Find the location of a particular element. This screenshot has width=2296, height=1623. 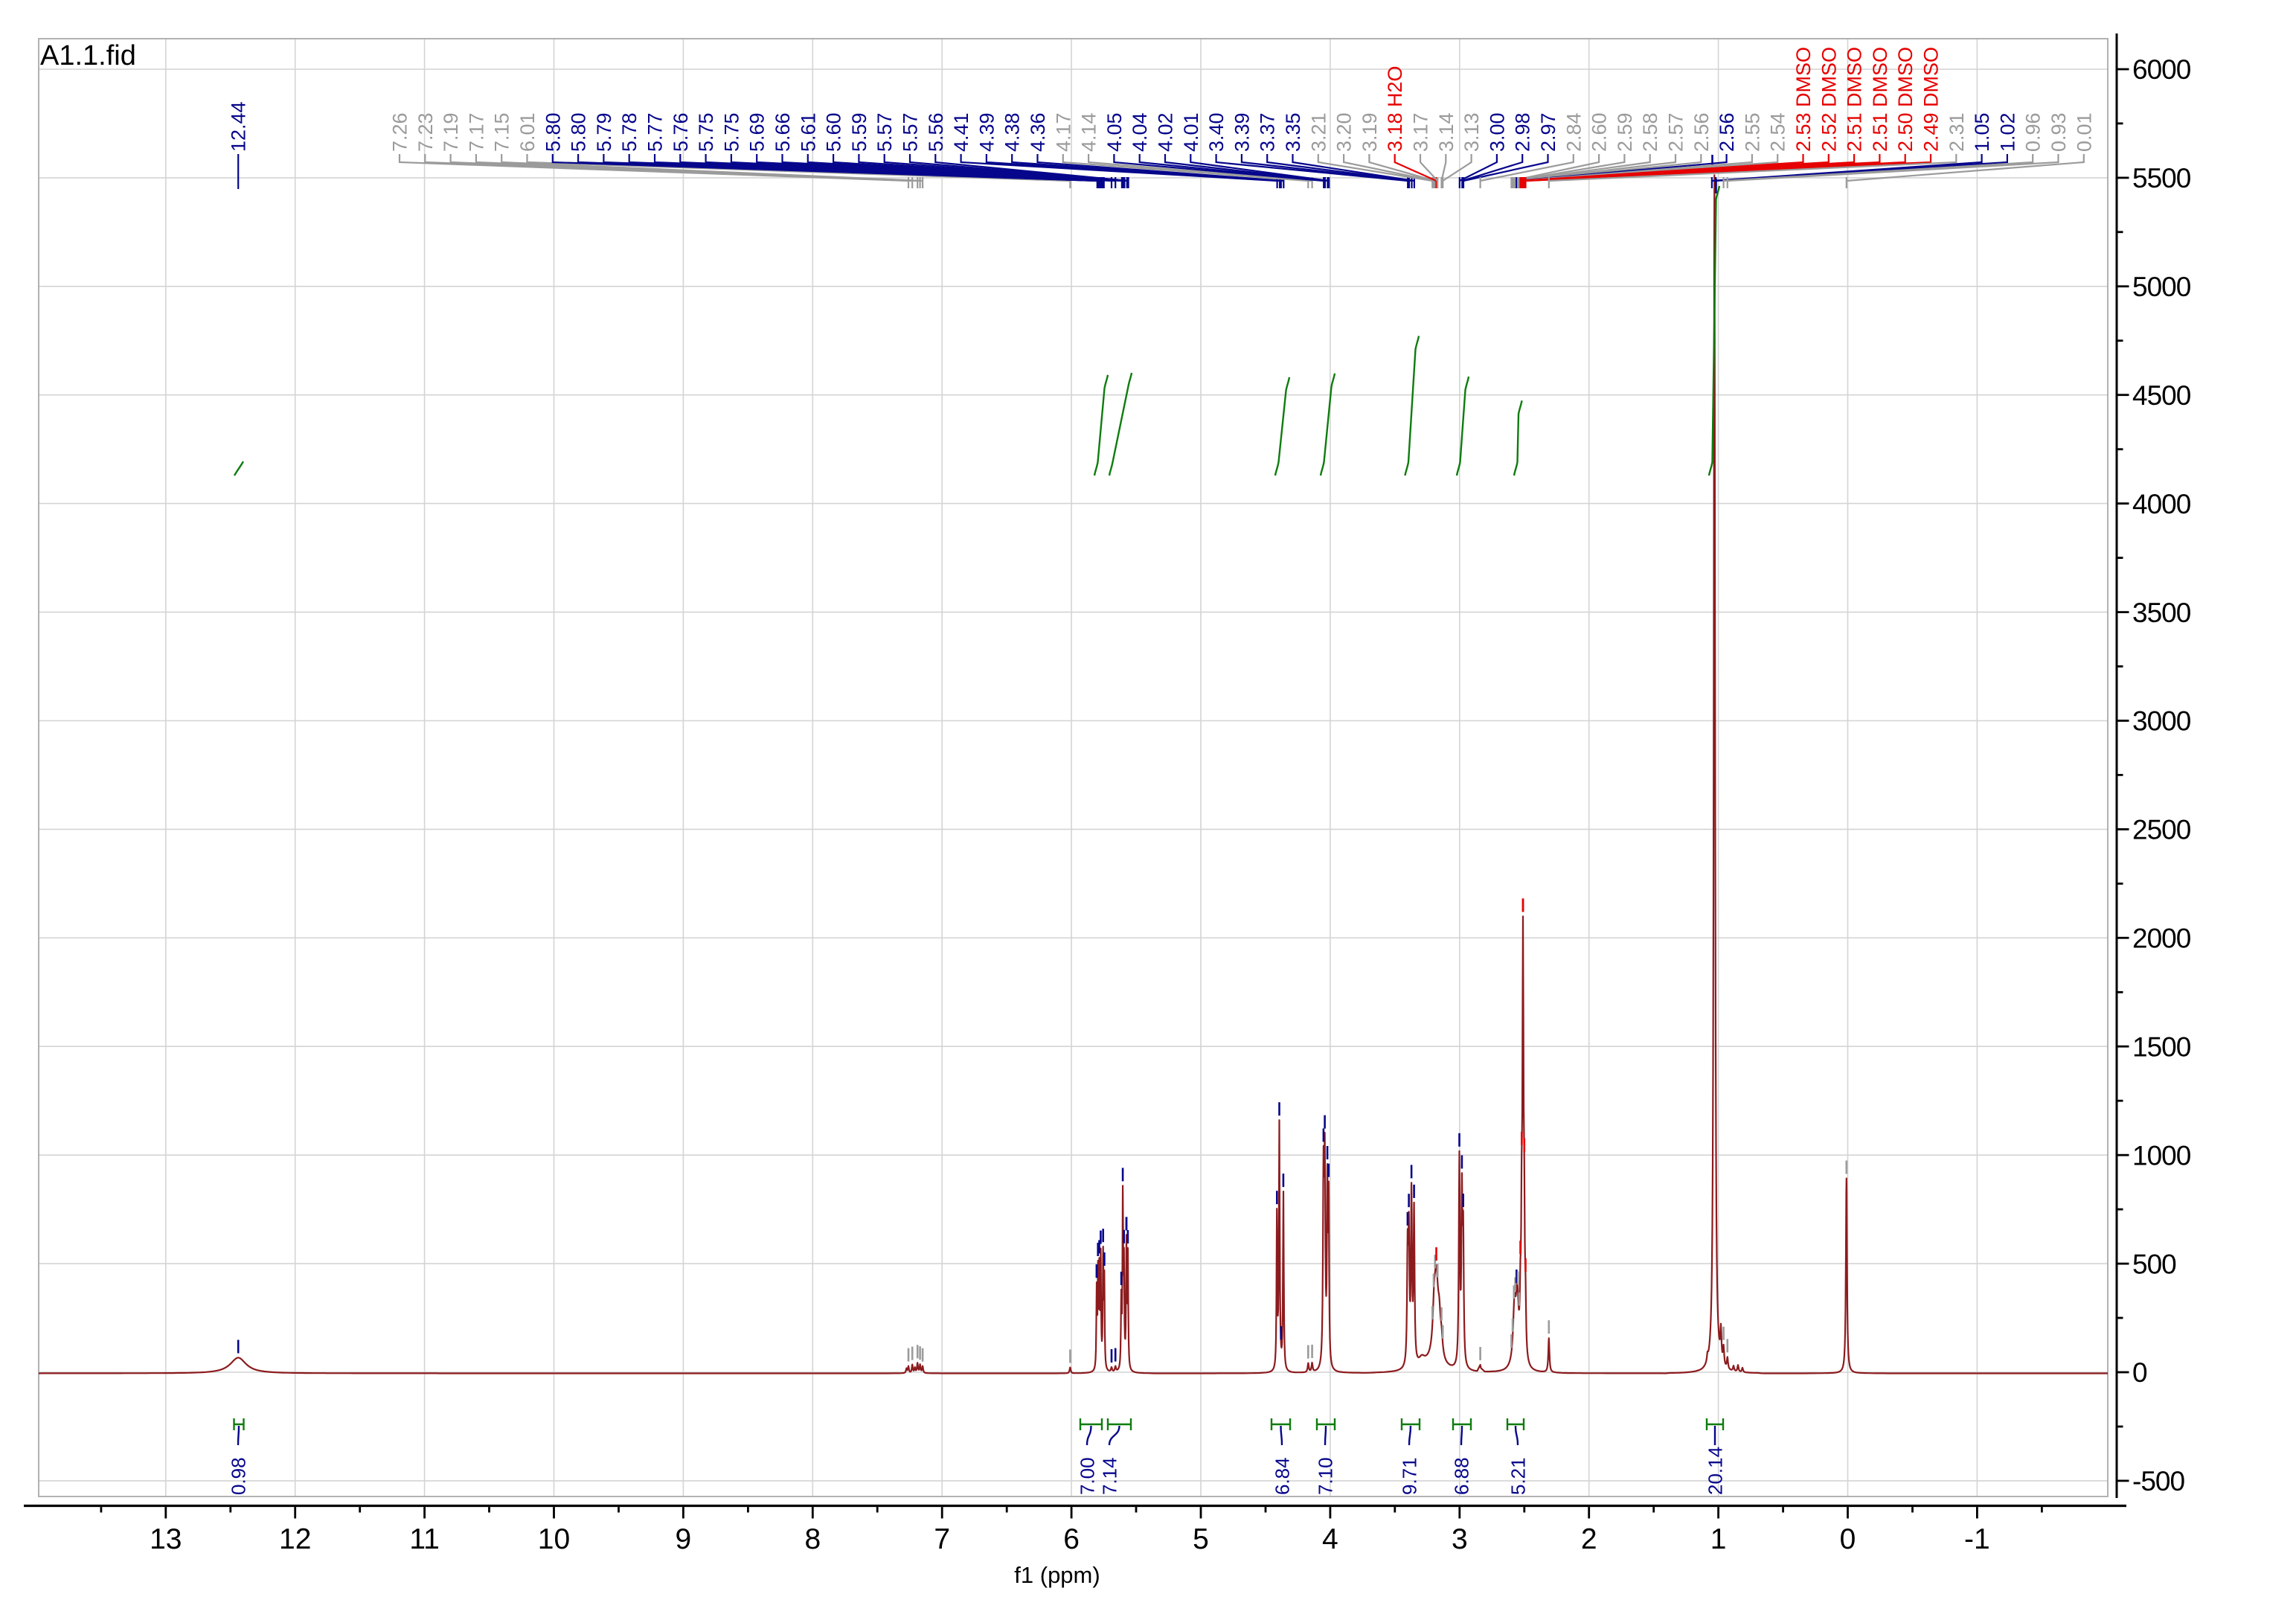

svg-text: 3.13 is located at coordinates (1471, 132).